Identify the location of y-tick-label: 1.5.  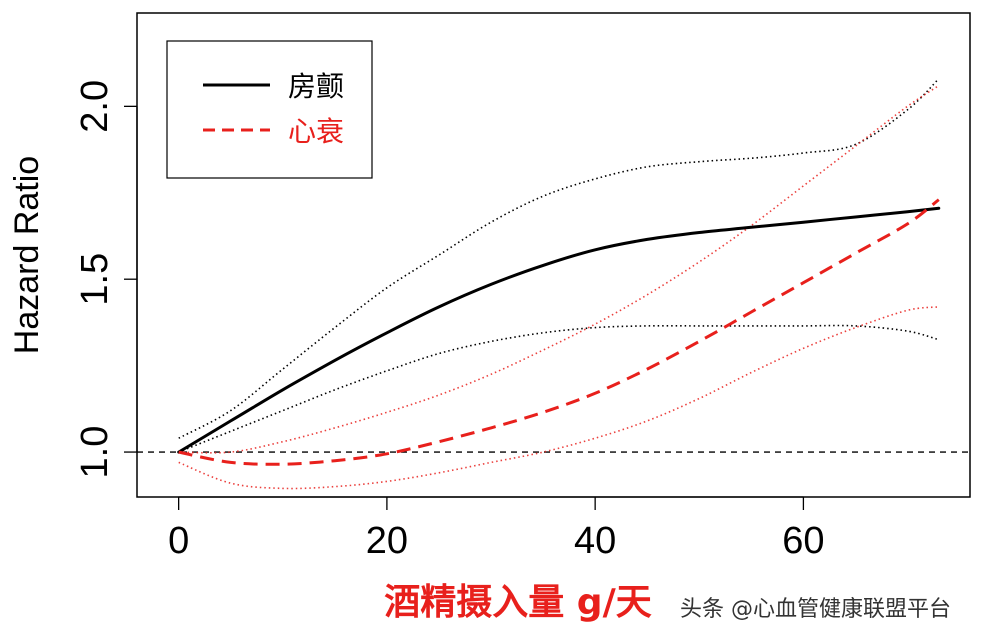
(95, 279).